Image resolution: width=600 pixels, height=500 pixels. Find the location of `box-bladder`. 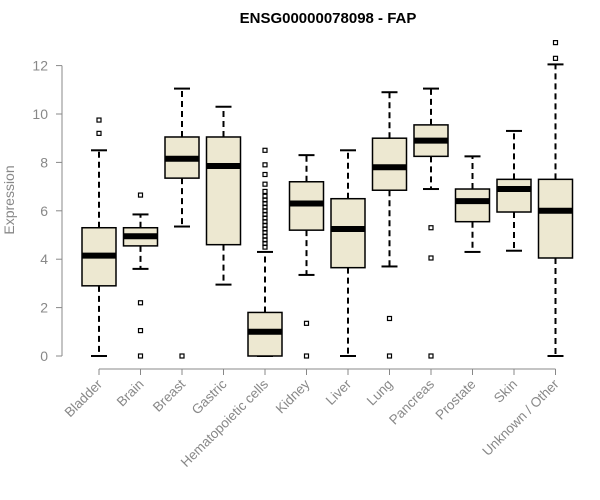

box-bladder is located at coordinates (99, 237).